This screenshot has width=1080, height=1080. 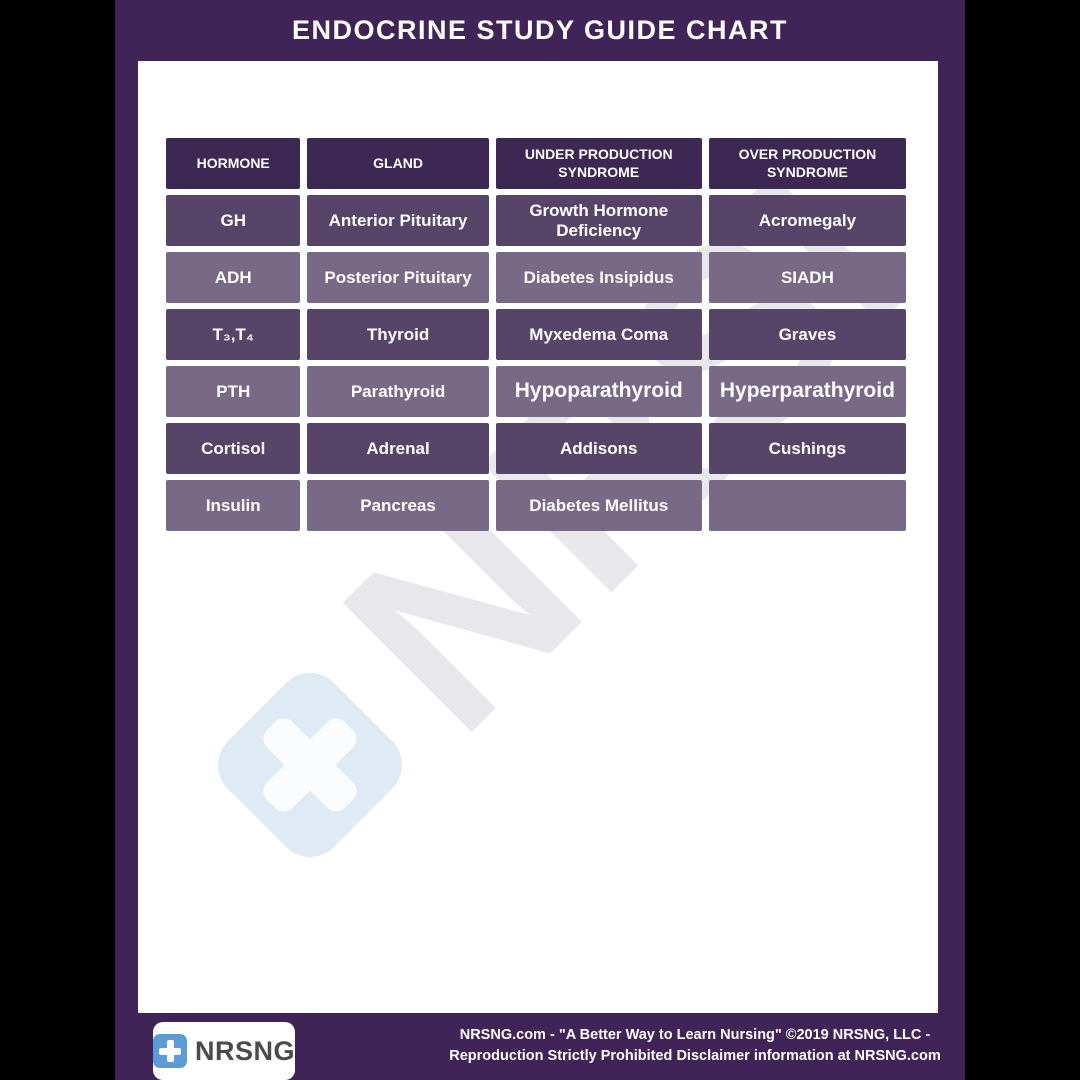 I want to click on plus-icon, so click(x=310, y=765).